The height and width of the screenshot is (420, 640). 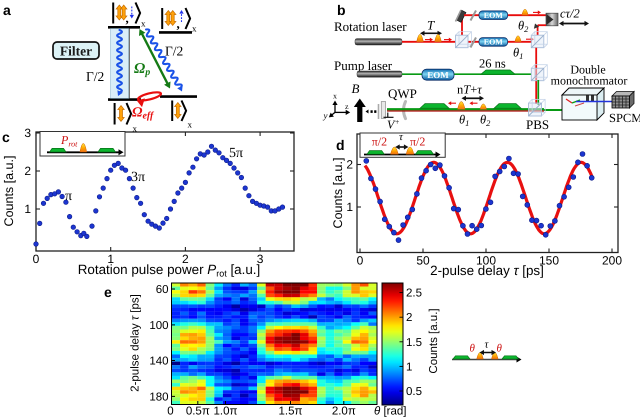 What do you see at coordinates (76, 50) in the screenshot?
I see `svg-text: Filter` at bounding box center [76, 50].